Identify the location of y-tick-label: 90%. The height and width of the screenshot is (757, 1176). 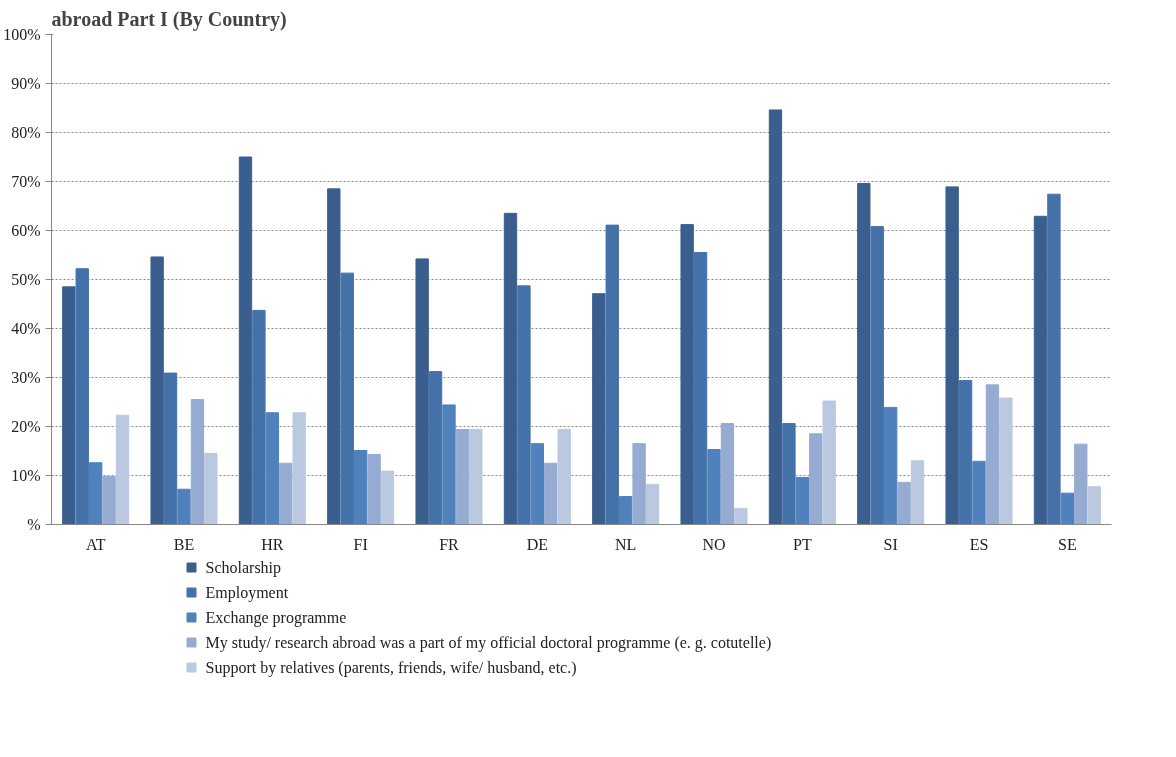
(26, 83).